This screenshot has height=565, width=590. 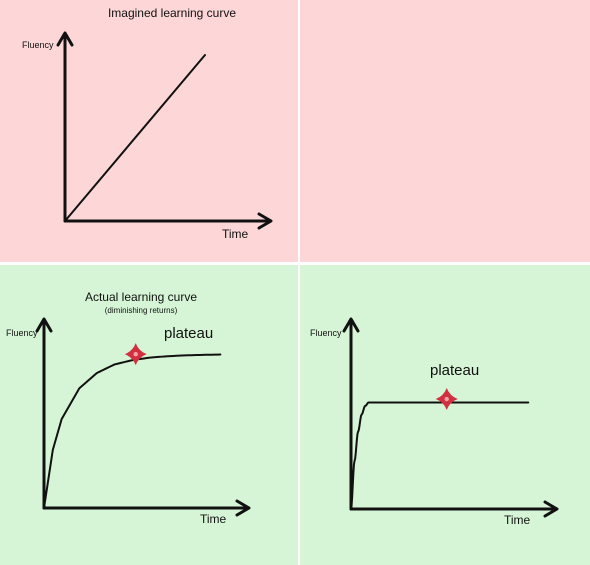 What do you see at coordinates (141, 310) in the screenshot?
I see `chart-subtitle: (diminishing returns)` at bounding box center [141, 310].